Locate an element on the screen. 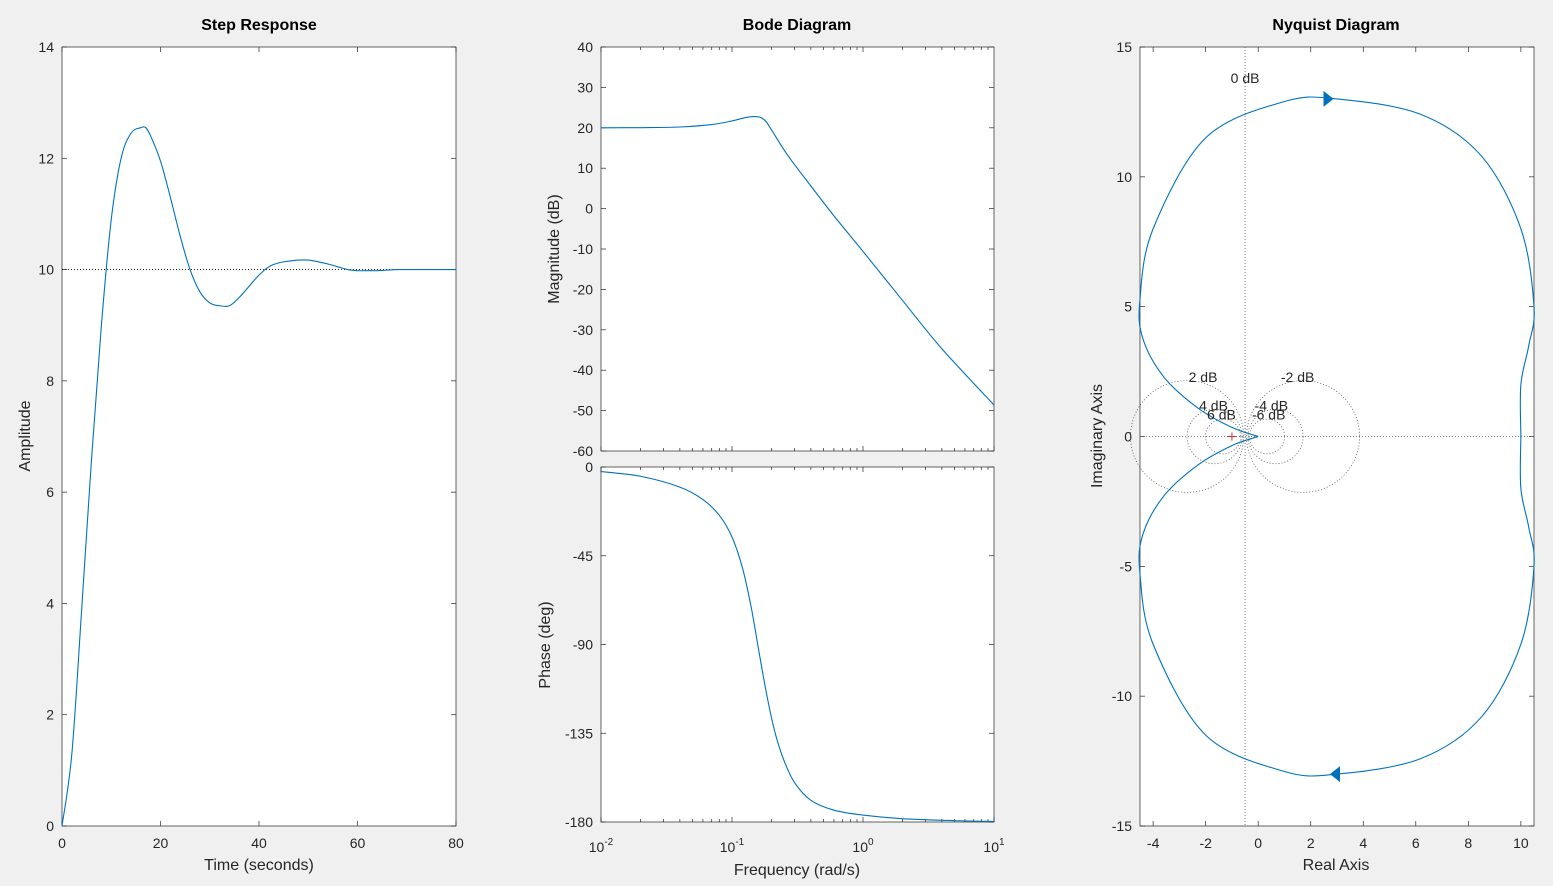 This screenshot has height=886, width=1553. bode-mag-ticks: 40 30 20 10 0 -10 -20 -30 -40 -50 -60 is located at coordinates (784, 249).